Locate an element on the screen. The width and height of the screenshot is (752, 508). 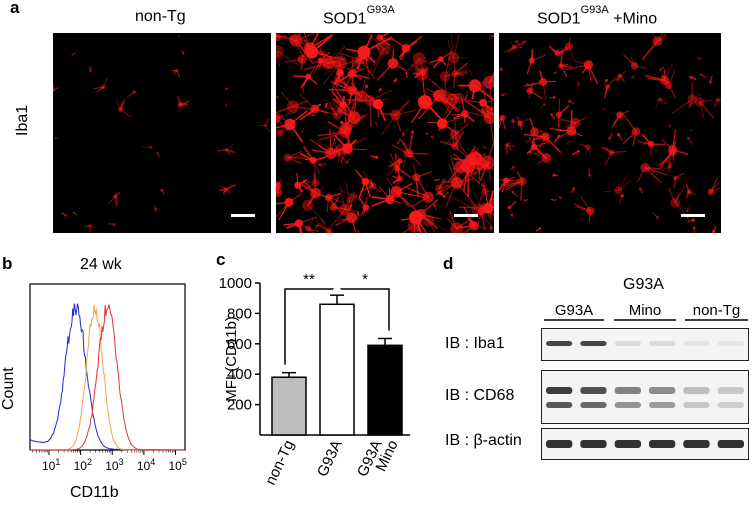
y-tick-label: 200 is located at coordinates (239, 405).